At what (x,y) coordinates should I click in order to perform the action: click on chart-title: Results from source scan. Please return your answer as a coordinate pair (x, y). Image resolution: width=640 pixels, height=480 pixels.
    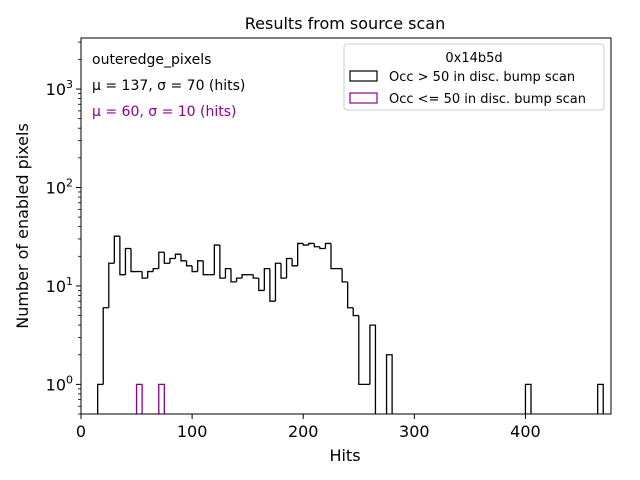
    Looking at the image, I should click on (345, 23).